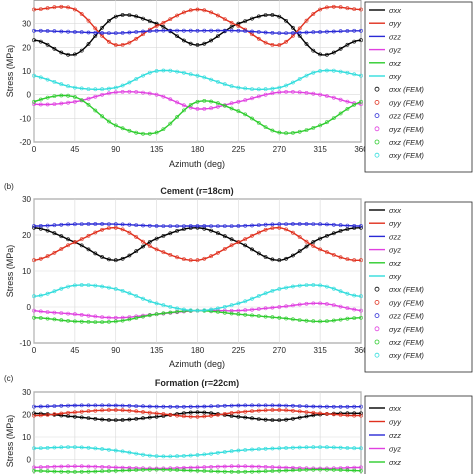 Image resolution: width=474 pixels, height=474 pixels. Describe the element at coordinates (385, 435) in the screenshot. I see `panel-c-legend: σxx σyy σzz σyz σxz` at that location.